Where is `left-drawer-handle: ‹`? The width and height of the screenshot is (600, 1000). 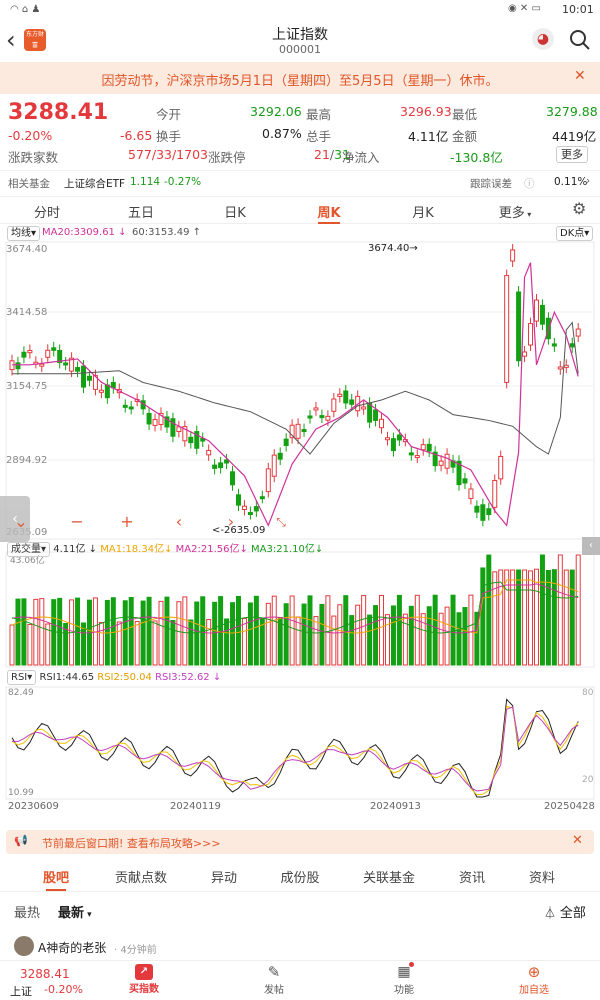 left-drawer-handle: ‹ is located at coordinates (15, 519).